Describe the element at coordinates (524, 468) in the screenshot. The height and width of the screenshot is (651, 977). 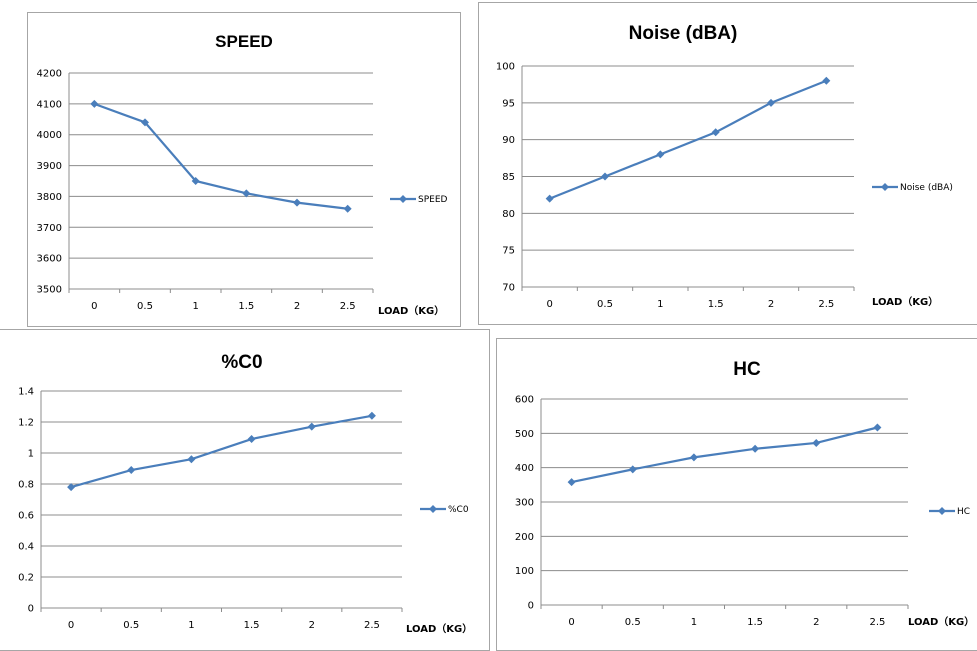
I see `y-tick-label: 400` at that location.